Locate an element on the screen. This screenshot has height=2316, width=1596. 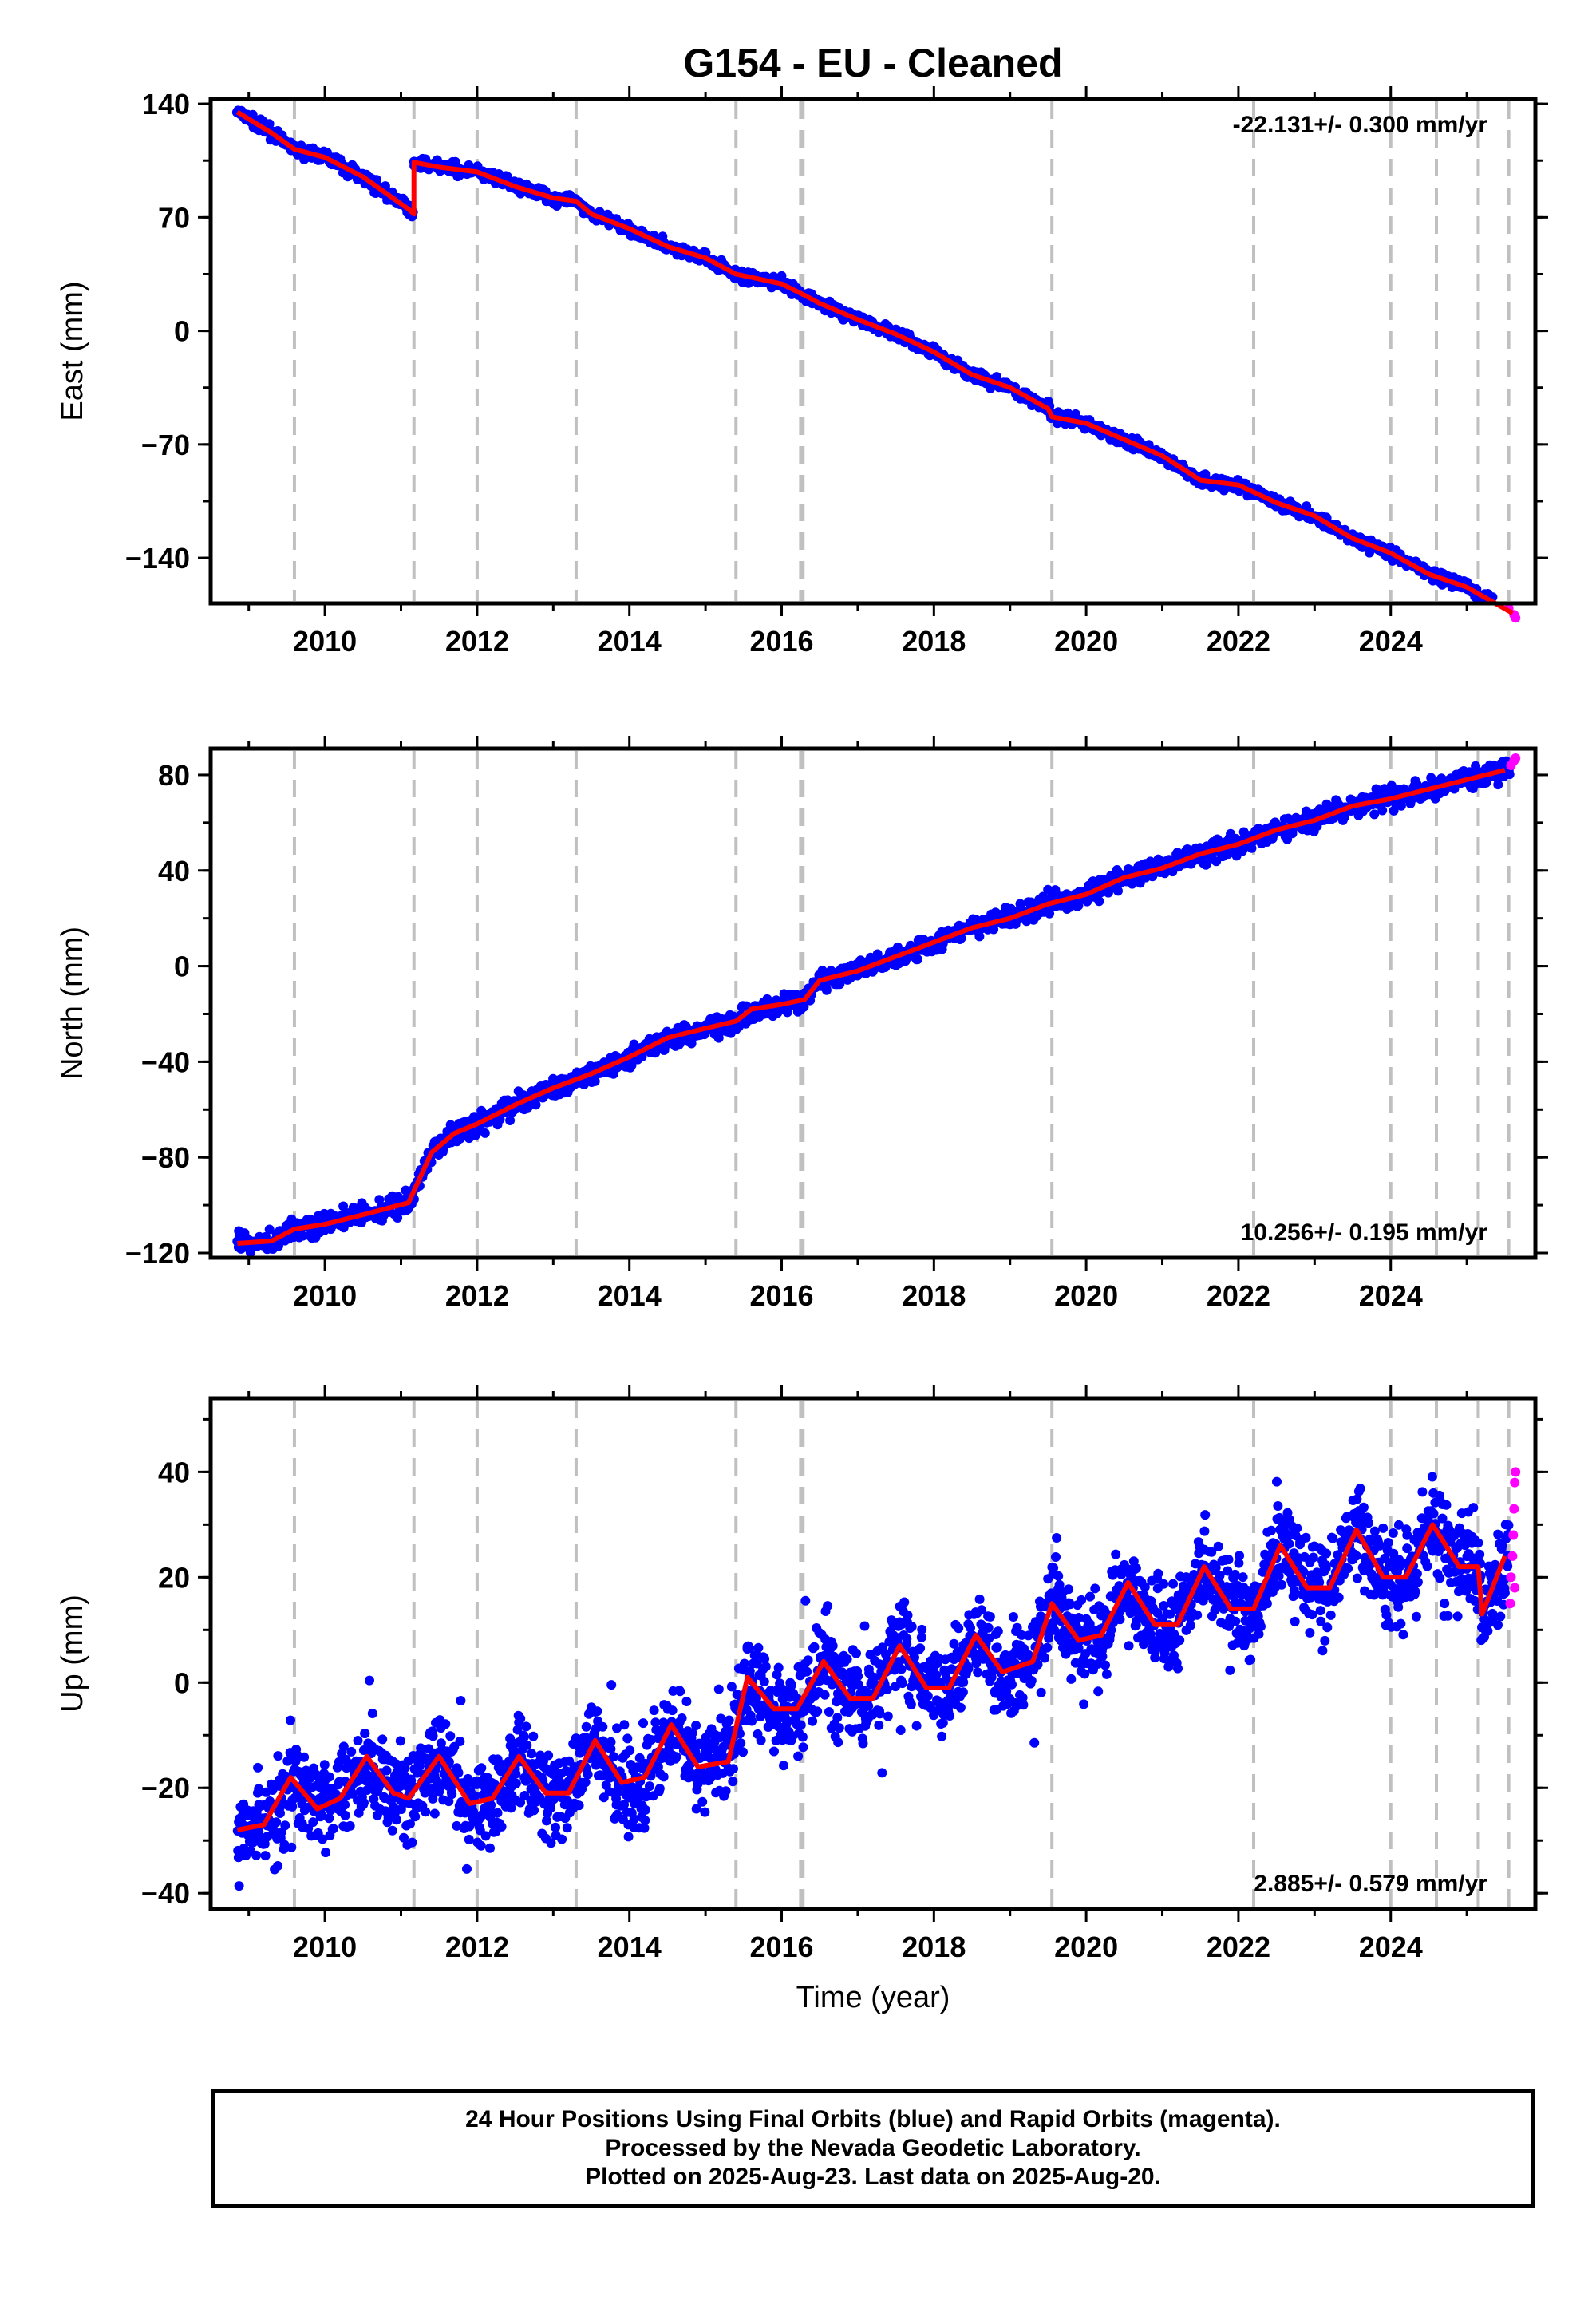
east-y-tick-label: −70 is located at coordinates (165, 445).